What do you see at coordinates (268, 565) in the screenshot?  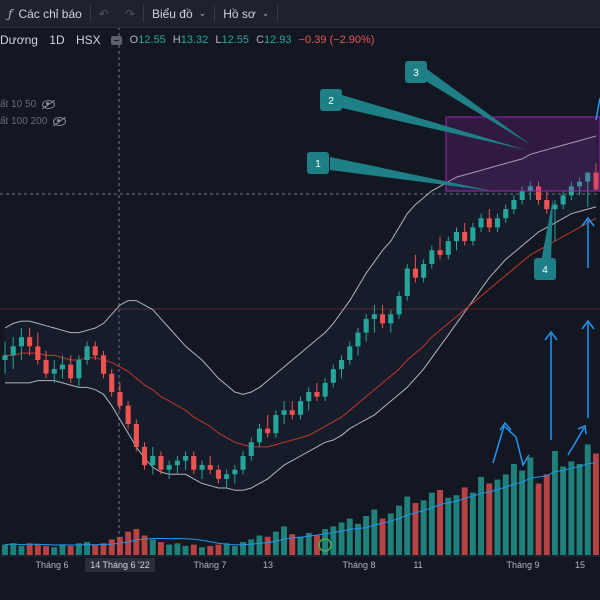 I see `x-tick-label: 13` at bounding box center [268, 565].